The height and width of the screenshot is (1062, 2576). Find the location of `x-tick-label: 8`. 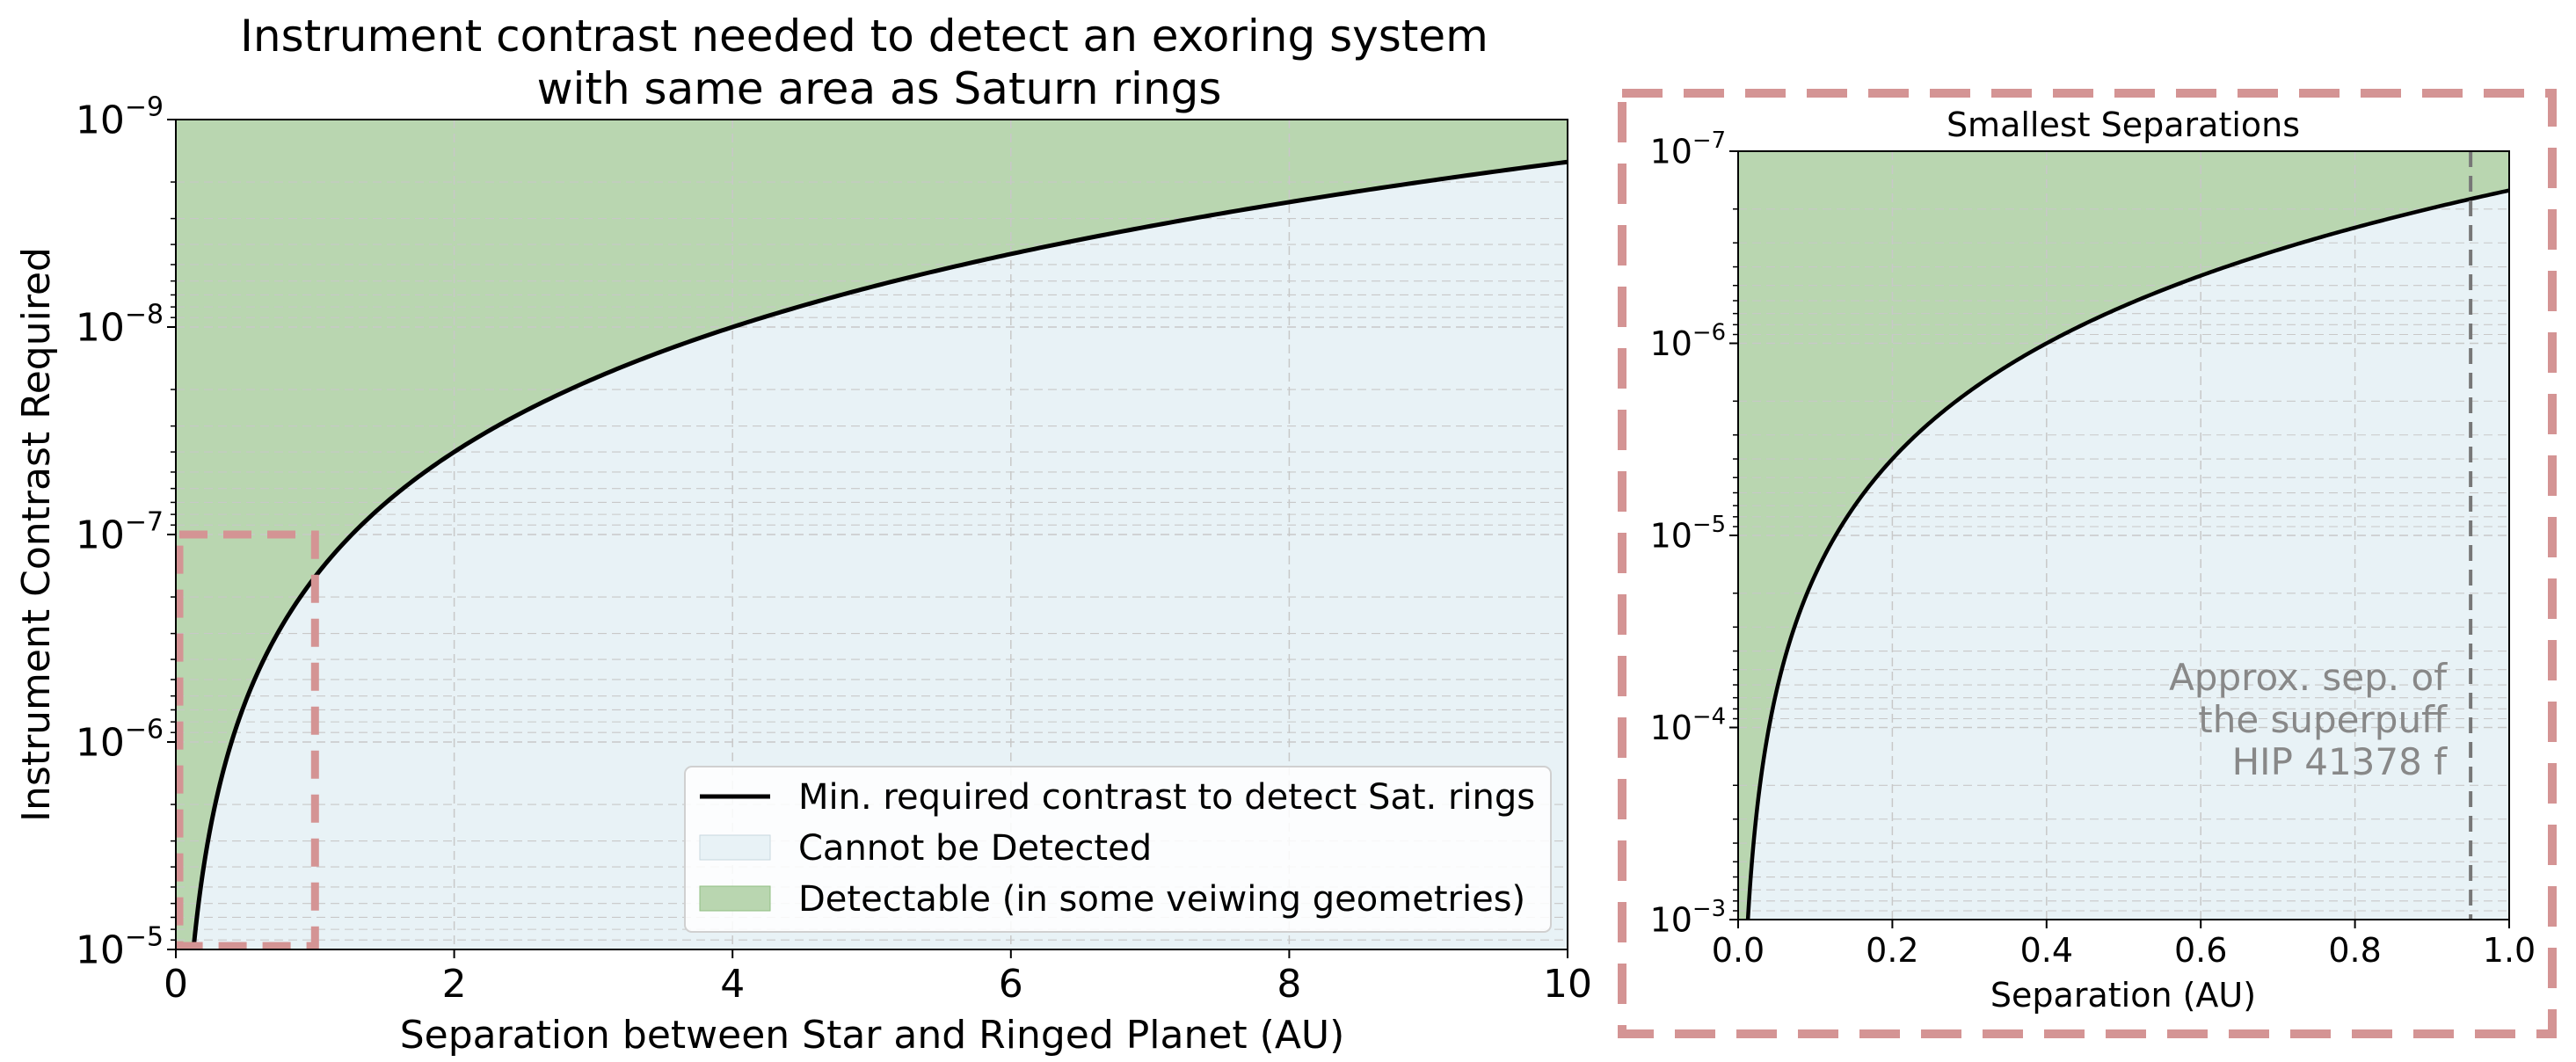

x-tick-label: 8 is located at coordinates (1289, 985).